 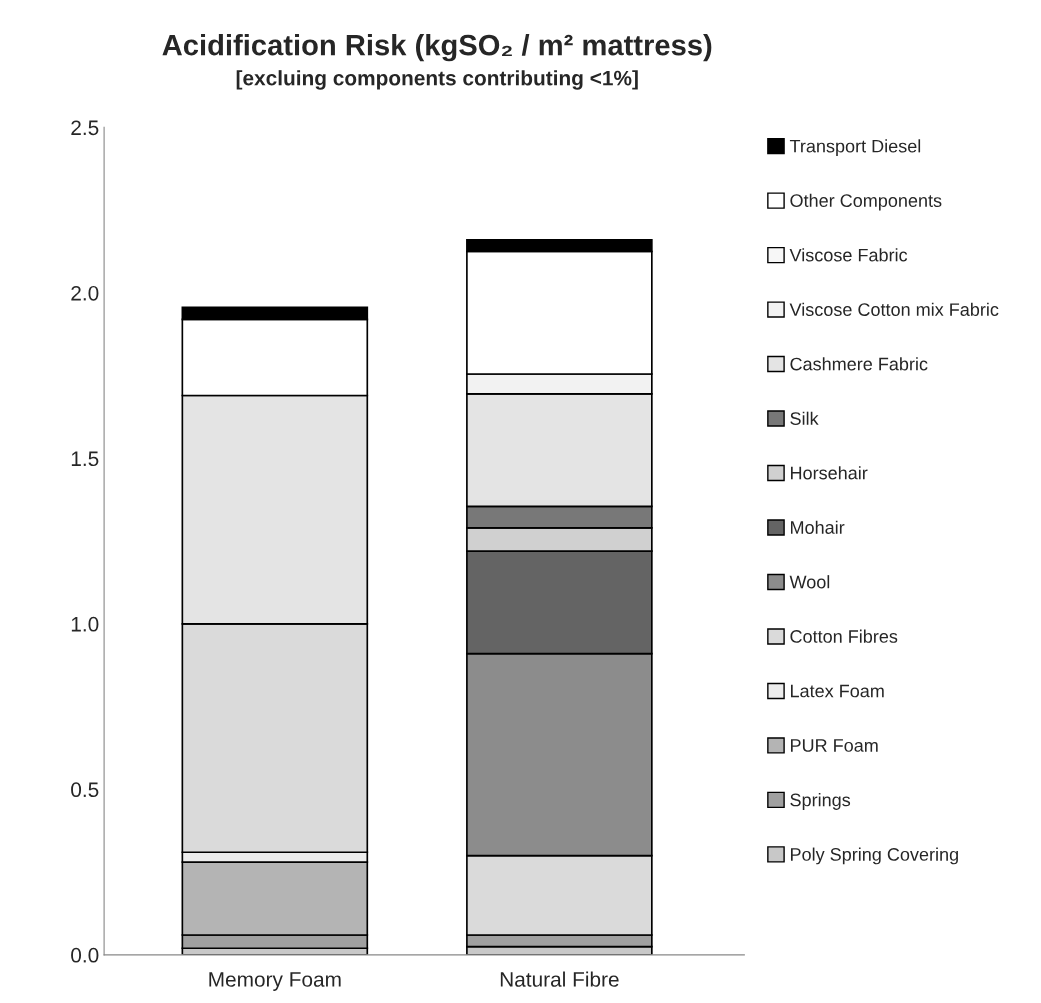 I want to click on legend-label: Latex Foam, so click(x=837, y=691).